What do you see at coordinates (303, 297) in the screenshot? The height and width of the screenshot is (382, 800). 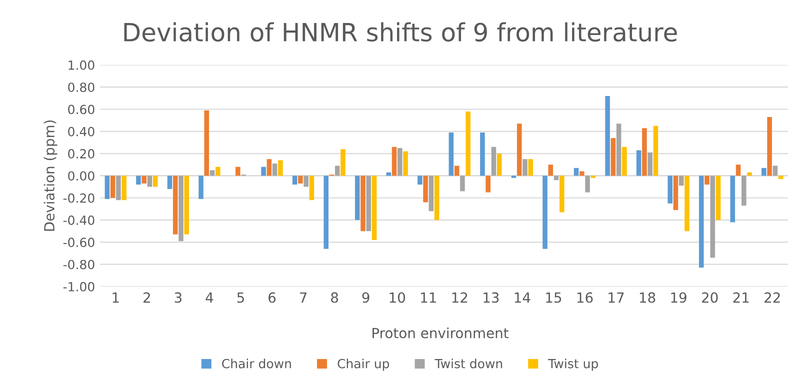 I see `x-tick-label: 7` at bounding box center [303, 297].